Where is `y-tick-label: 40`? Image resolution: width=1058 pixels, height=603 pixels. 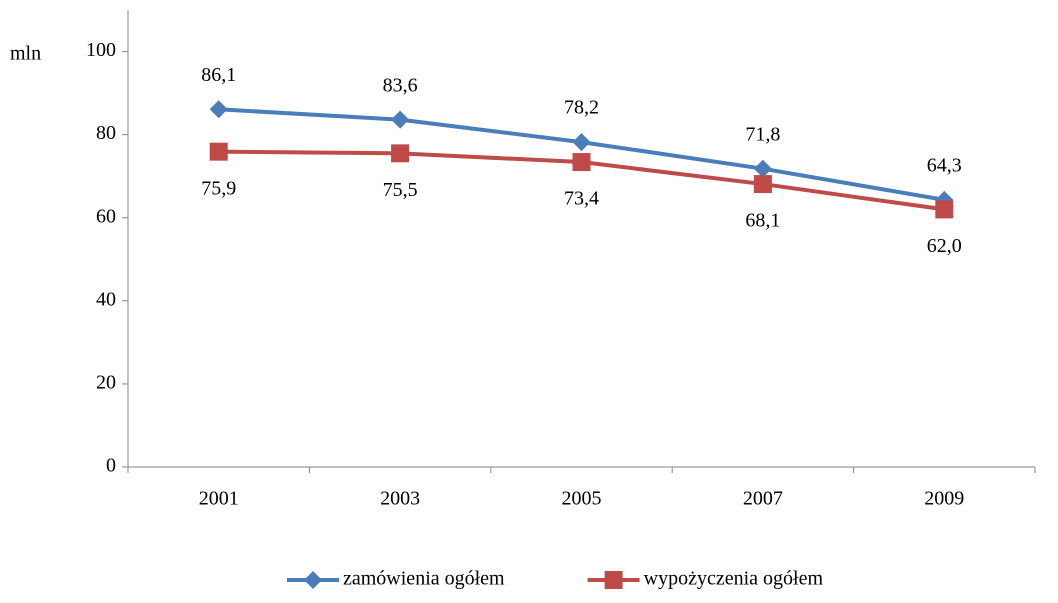 y-tick-label: 40 is located at coordinates (106, 299).